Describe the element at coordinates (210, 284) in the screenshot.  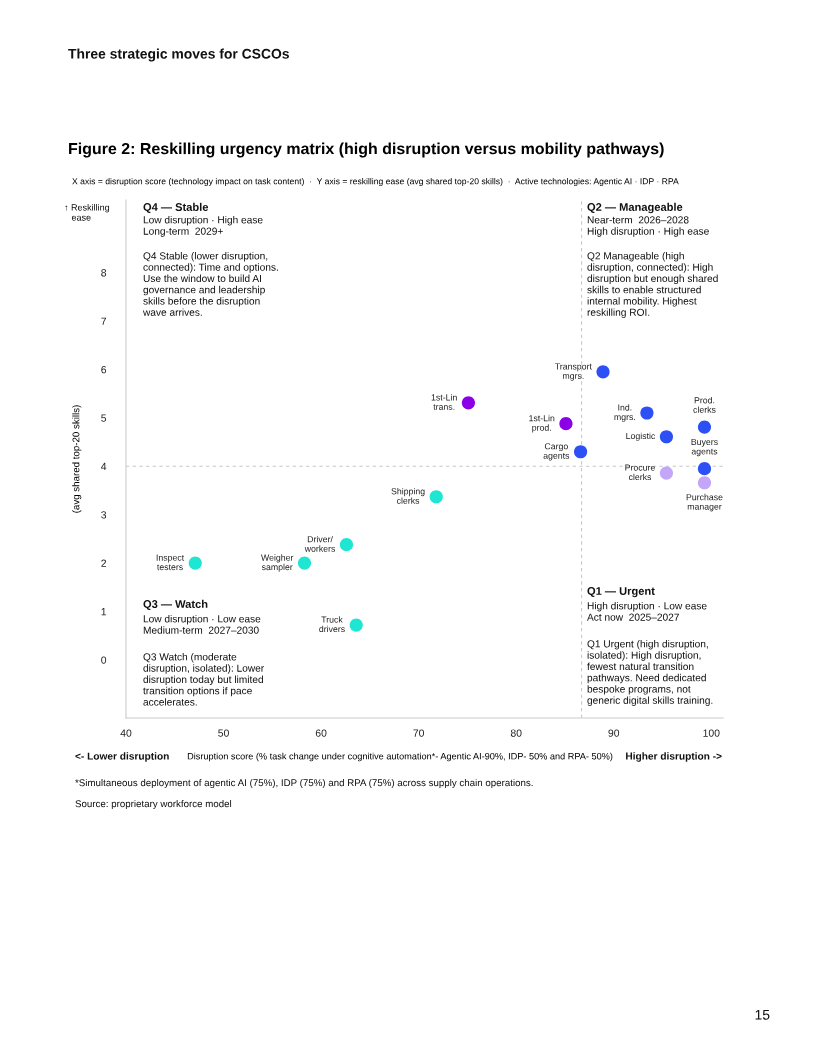
I see `annotation: Q4 Stable (lower disruption, connected): Time and options. Use the window to build AI governance and leadership skills before the disruption wave arrives.` at that location.